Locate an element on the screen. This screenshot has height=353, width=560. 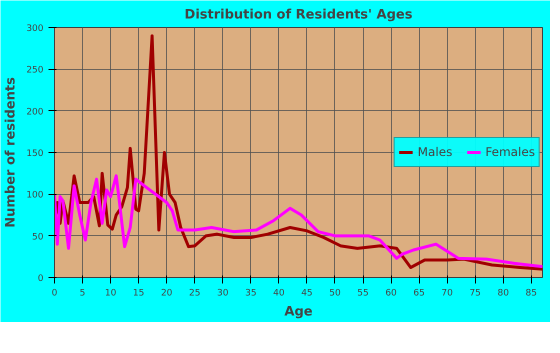
x-tick-label: 60 is located at coordinates (391, 293).